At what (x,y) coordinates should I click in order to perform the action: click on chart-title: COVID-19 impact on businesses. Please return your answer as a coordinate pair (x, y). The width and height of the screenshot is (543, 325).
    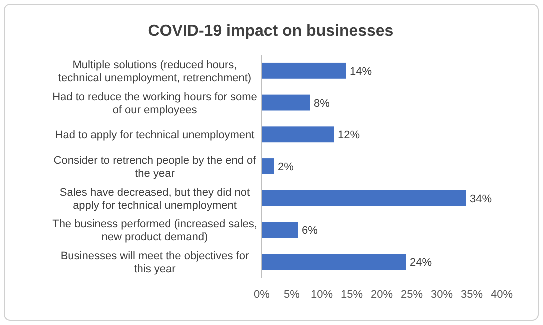
    Looking at the image, I should click on (271, 31).